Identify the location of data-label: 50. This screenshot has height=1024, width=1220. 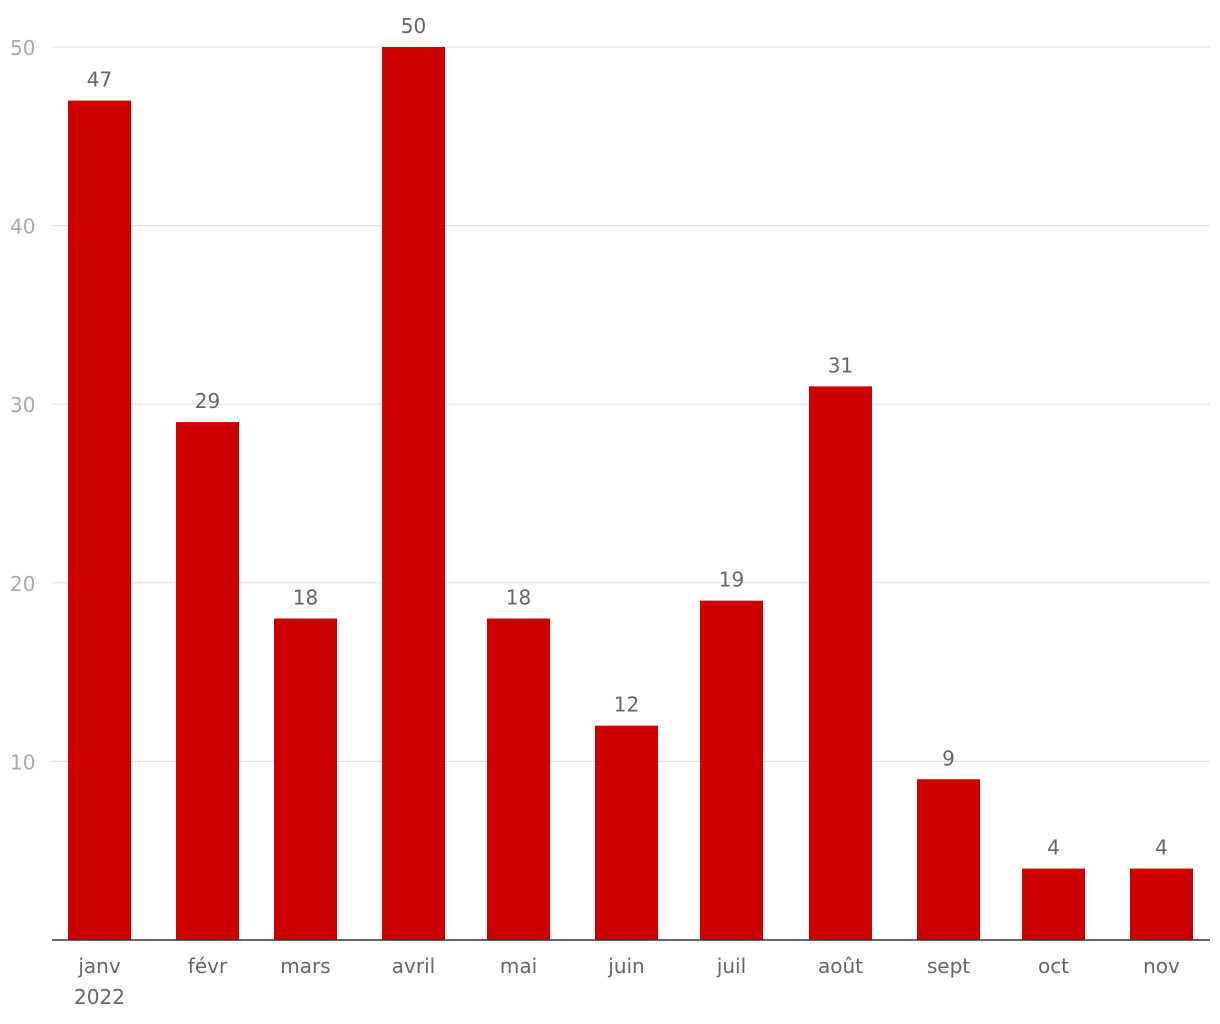
(413, 26).